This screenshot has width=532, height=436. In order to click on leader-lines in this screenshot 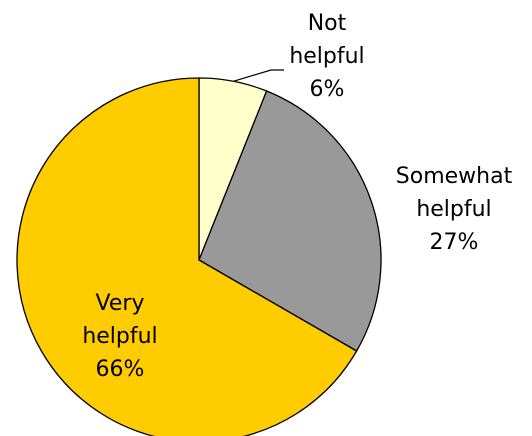, I will do `click(258, 75)`.